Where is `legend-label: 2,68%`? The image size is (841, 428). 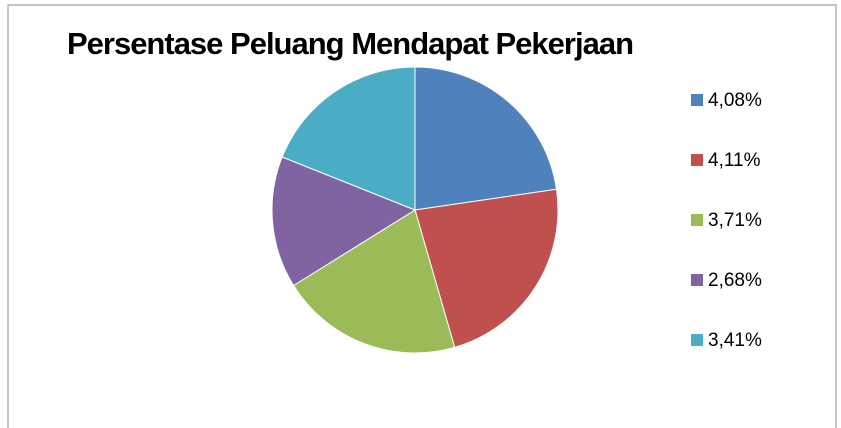
legend-label: 2,68% is located at coordinates (735, 280).